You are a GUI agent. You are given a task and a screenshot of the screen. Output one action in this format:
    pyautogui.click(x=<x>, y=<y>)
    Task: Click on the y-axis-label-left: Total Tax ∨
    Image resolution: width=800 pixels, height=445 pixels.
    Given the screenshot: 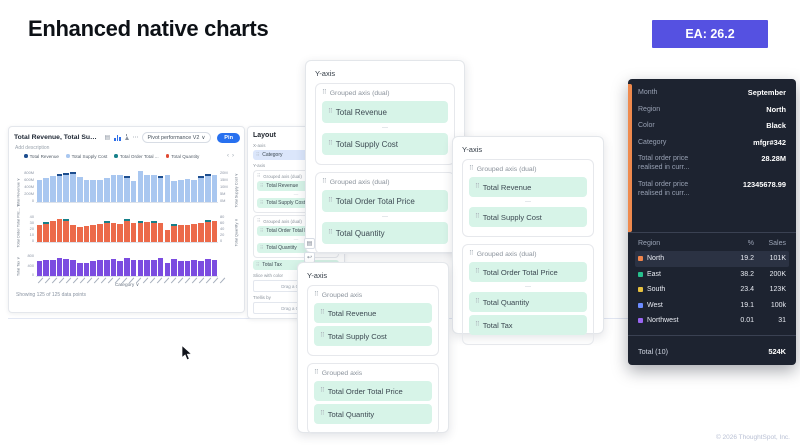 What is the action you would take?
    pyautogui.click(x=18, y=266)
    